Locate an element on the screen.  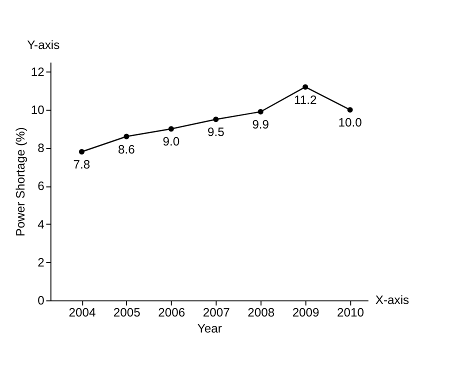
data-label: 9.0 is located at coordinates (171, 141).